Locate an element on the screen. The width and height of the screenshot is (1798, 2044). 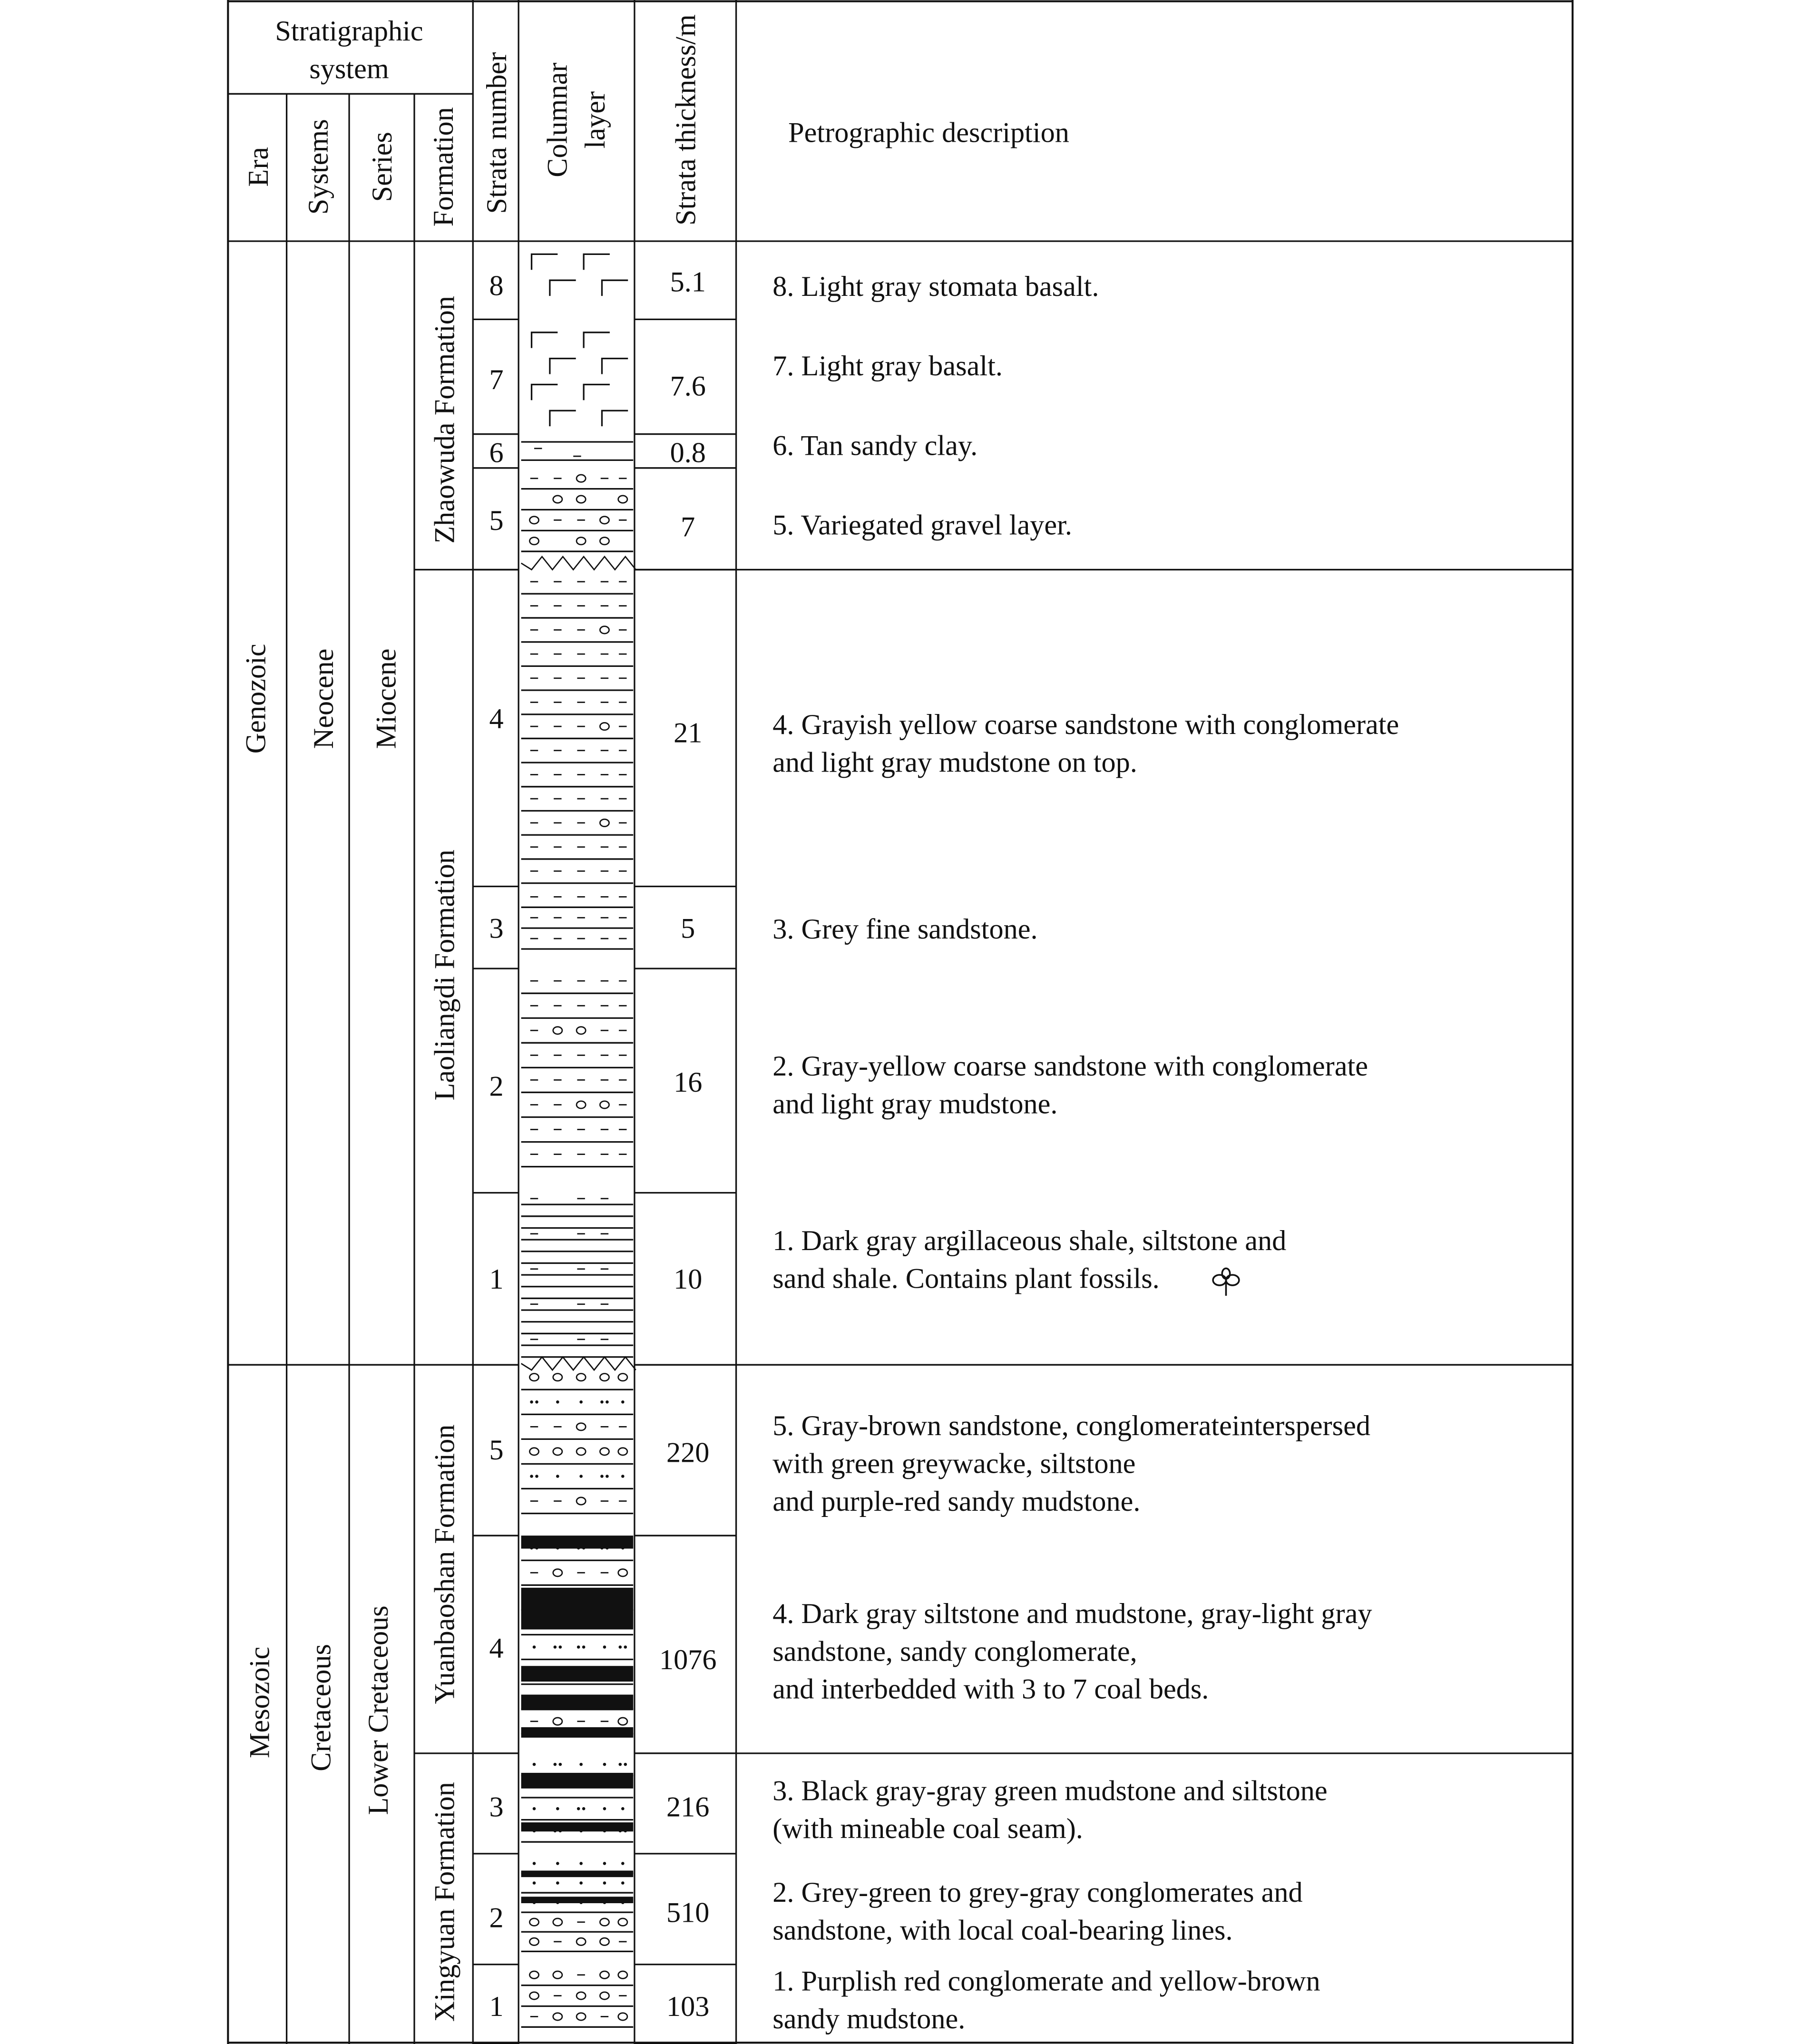
petrographic-description: 7. Light gray basalt. is located at coordinates (888, 365).